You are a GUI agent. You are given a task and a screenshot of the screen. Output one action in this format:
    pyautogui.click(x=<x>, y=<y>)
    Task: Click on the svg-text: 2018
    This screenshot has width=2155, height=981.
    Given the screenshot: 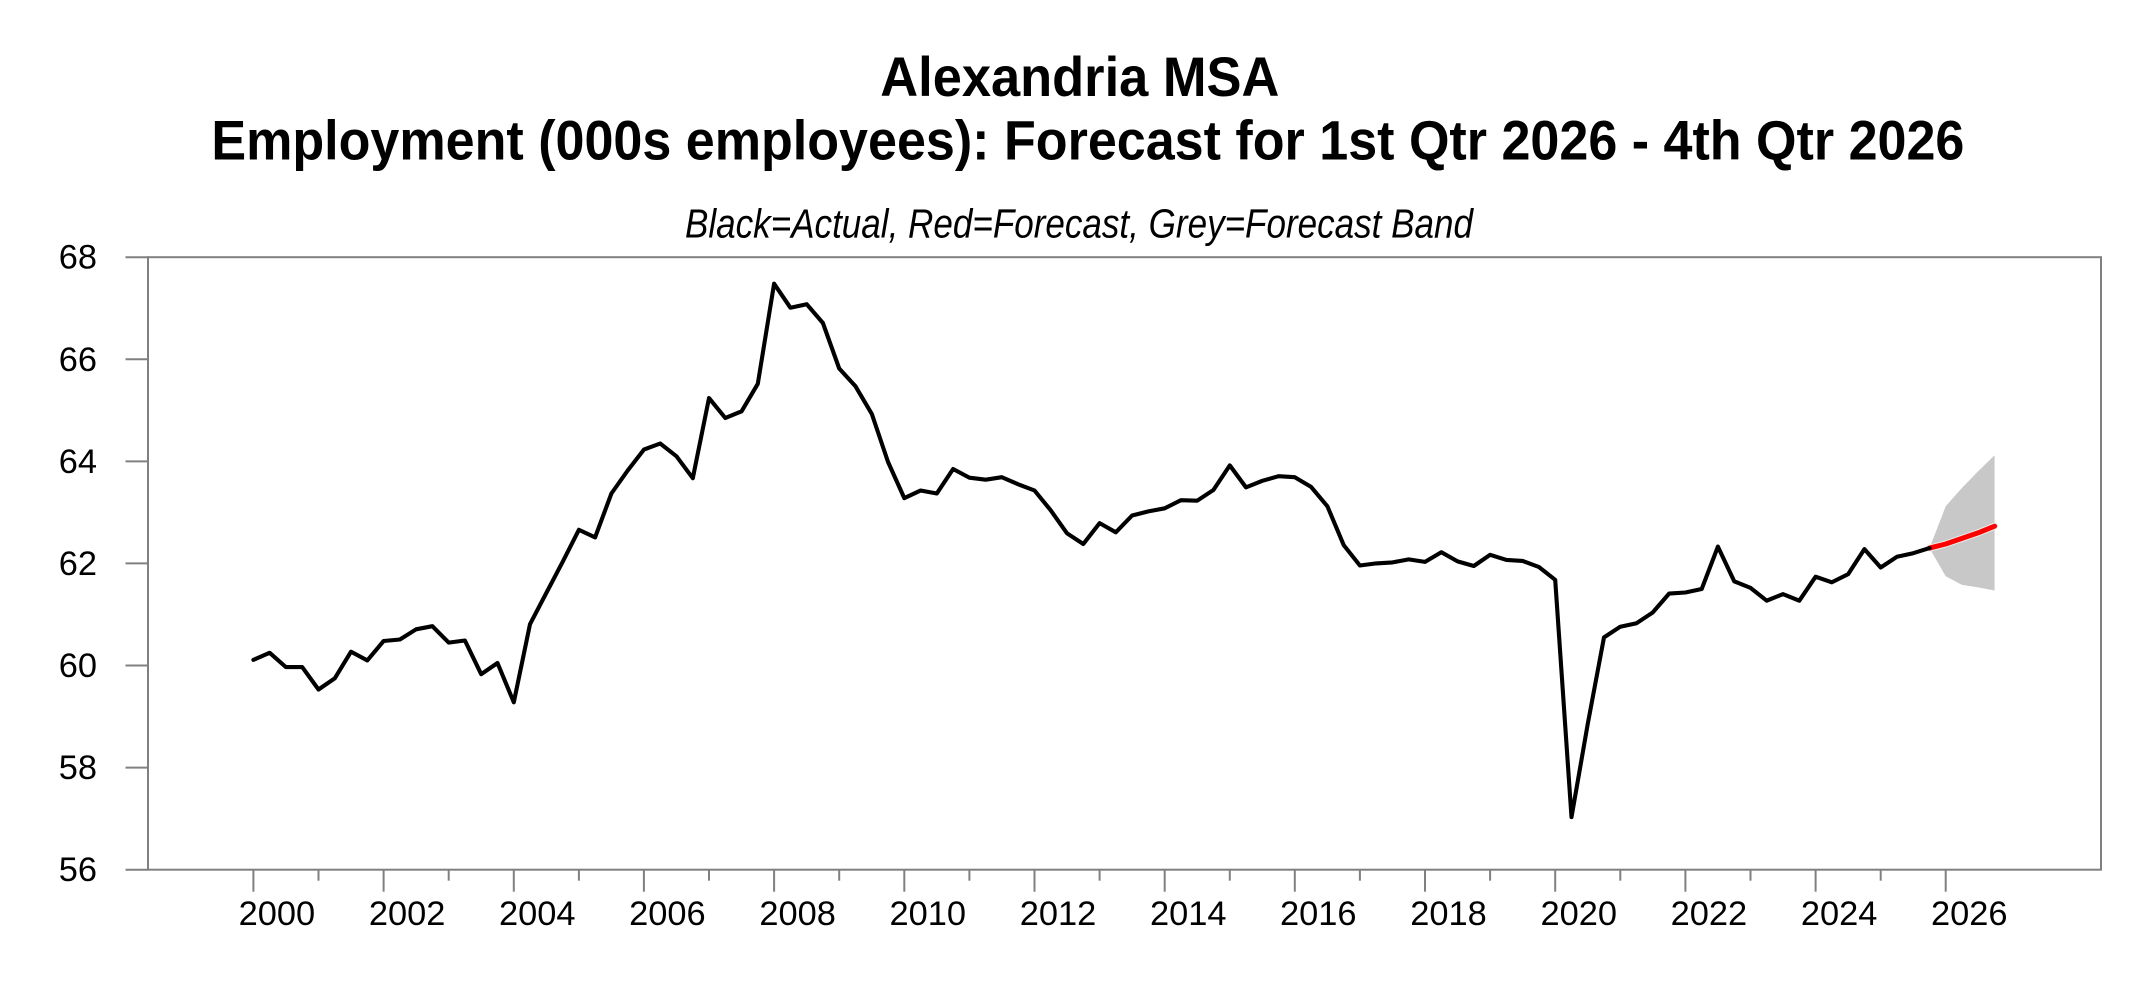 What is the action you would take?
    pyautogui.click(x=1448, y=914)
    